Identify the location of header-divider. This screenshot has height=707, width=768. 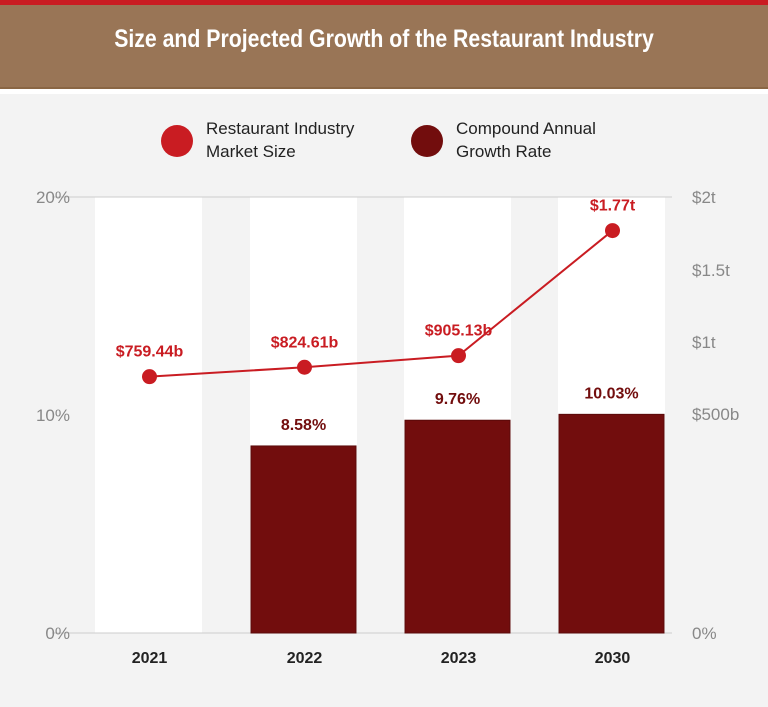
(384, 91).